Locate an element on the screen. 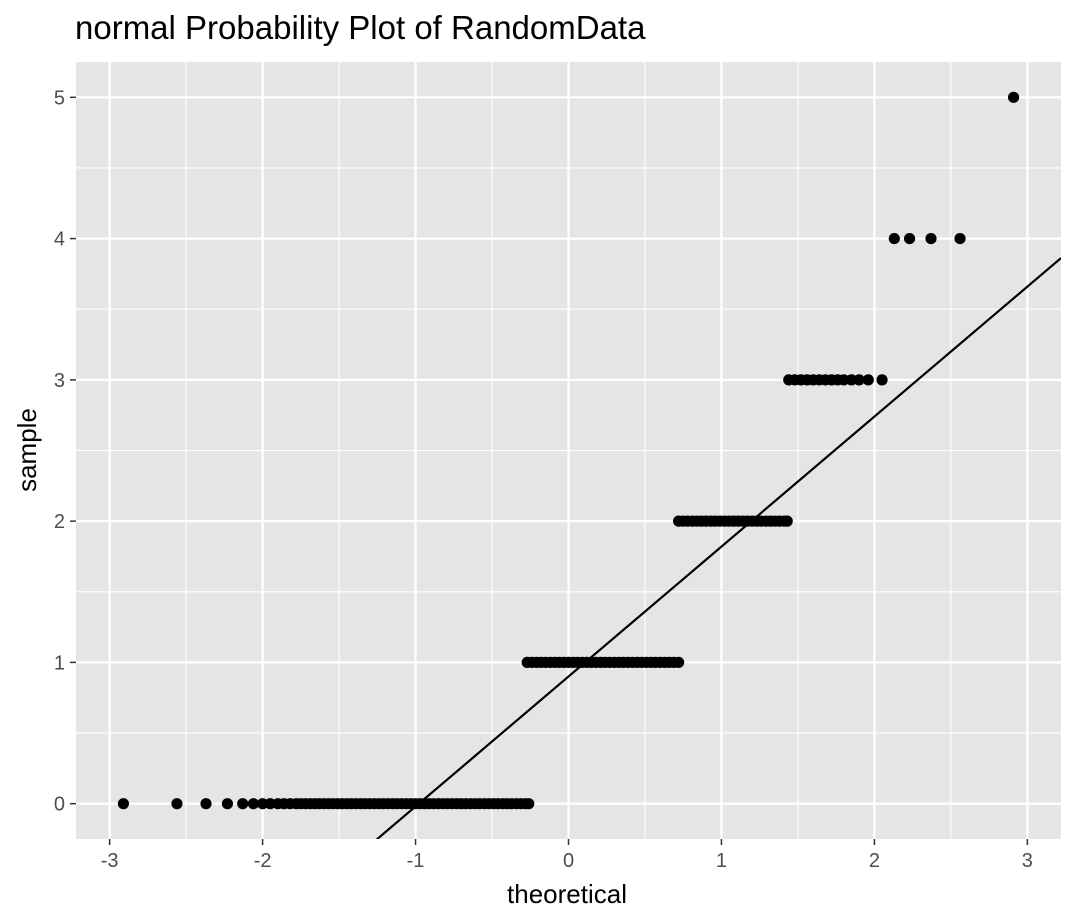 The image size is (1076, 924). y-tick-label: 5 is located at coordinates (59, 98).